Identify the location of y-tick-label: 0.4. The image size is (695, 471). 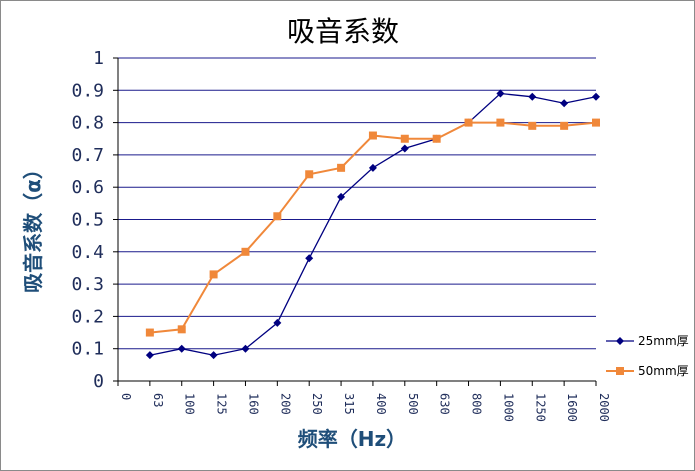
(87, 252).